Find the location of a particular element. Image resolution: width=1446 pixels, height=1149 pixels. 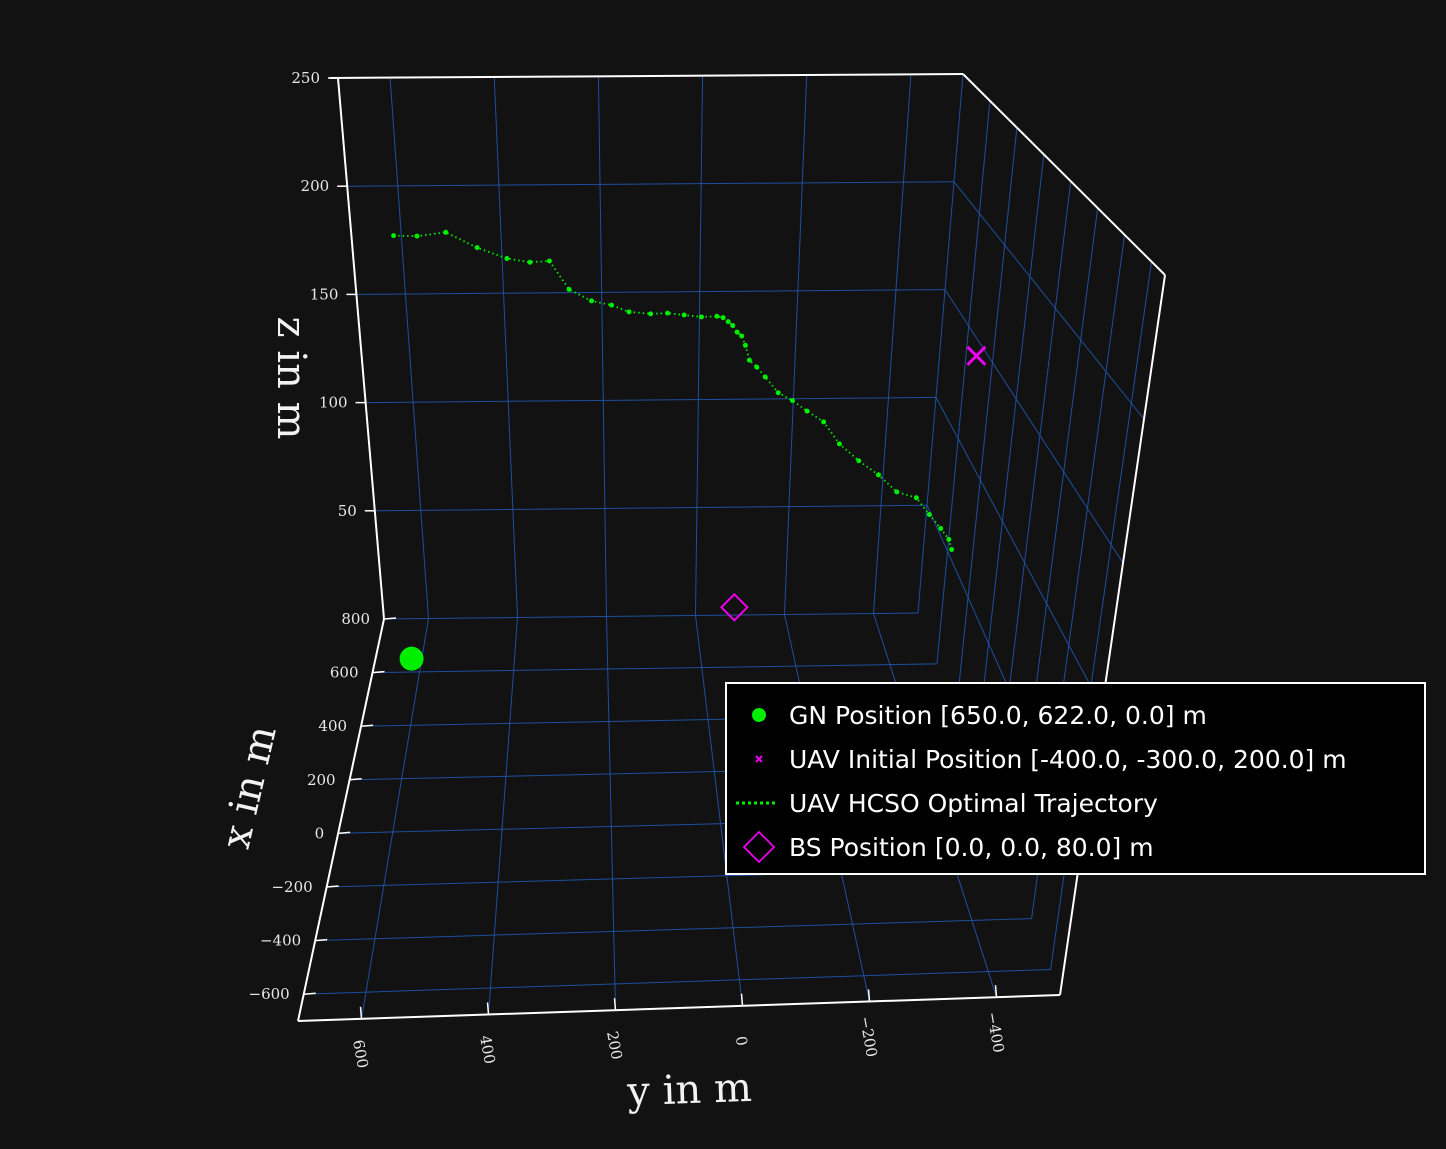

y-axis-line is located at coordinates (679, 1008).